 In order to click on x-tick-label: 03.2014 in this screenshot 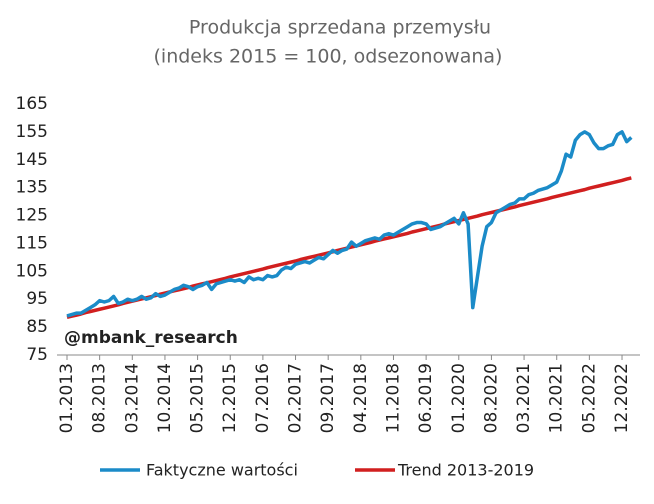, I will do `click(132, 398)`.